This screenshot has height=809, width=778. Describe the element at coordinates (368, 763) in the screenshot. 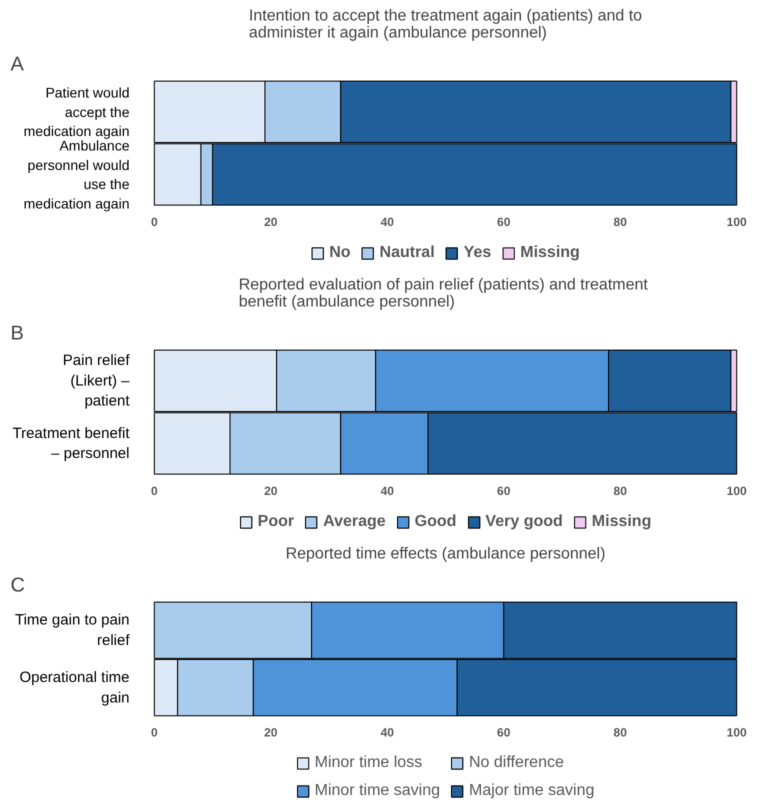

I see `legend-label: Minor time loss` at that location.